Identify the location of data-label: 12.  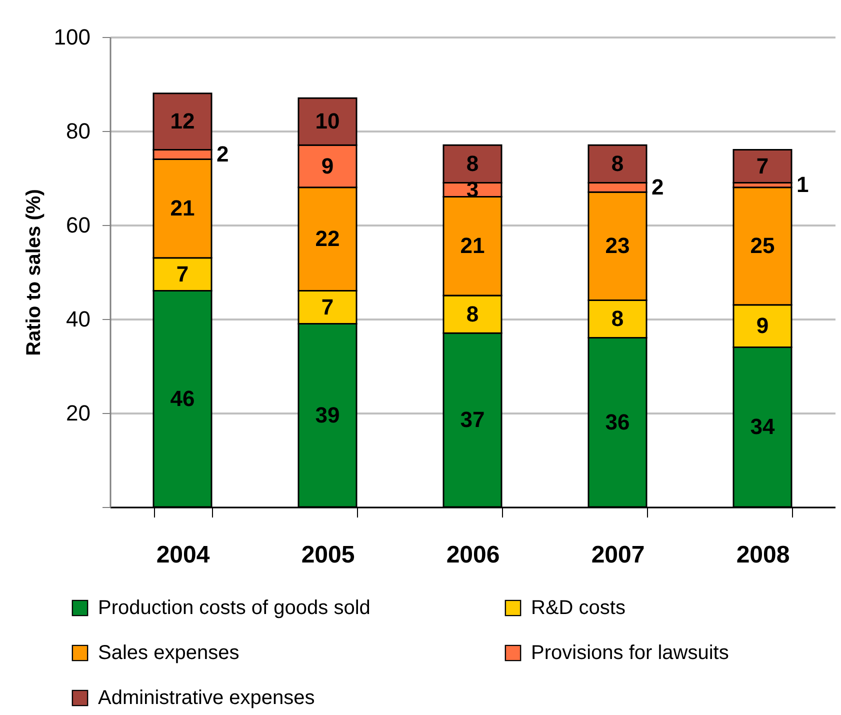
(182, 121).